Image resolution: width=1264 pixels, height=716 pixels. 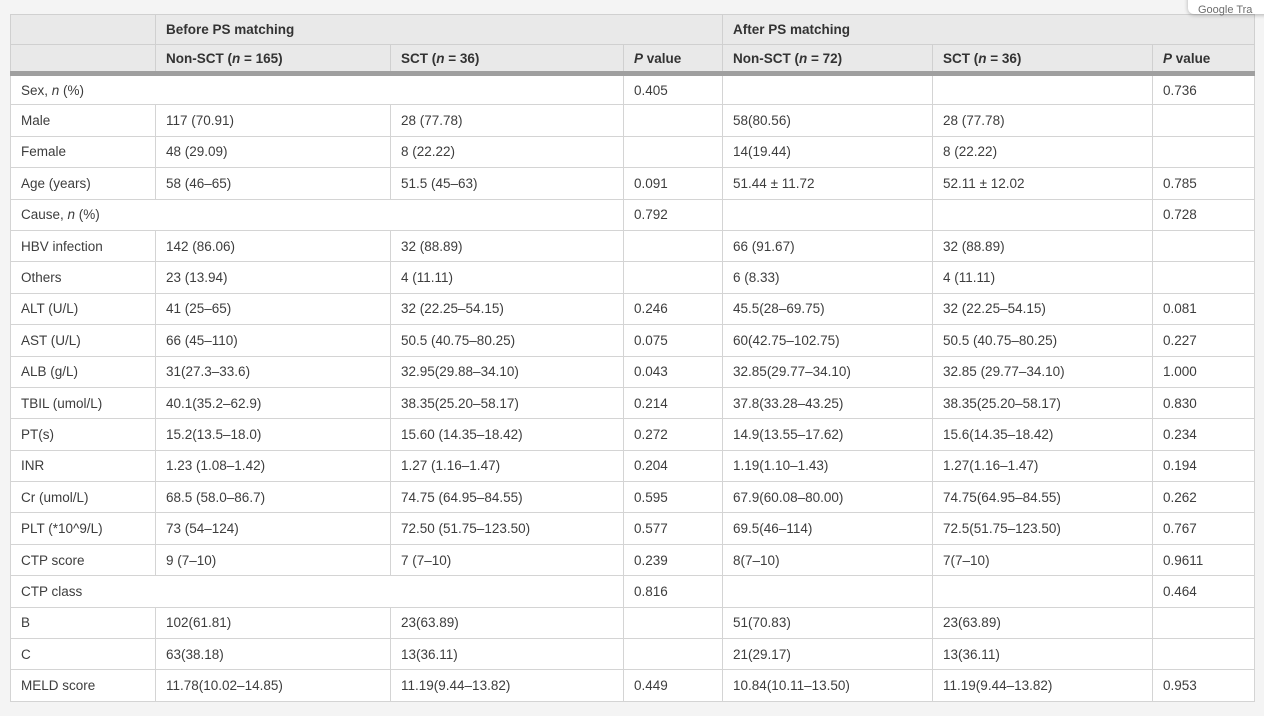 What do you see at coordinates (828, 654) in the screenshot?
I see `value-cell: 21(29.17)` at bounding box center [828, 654].